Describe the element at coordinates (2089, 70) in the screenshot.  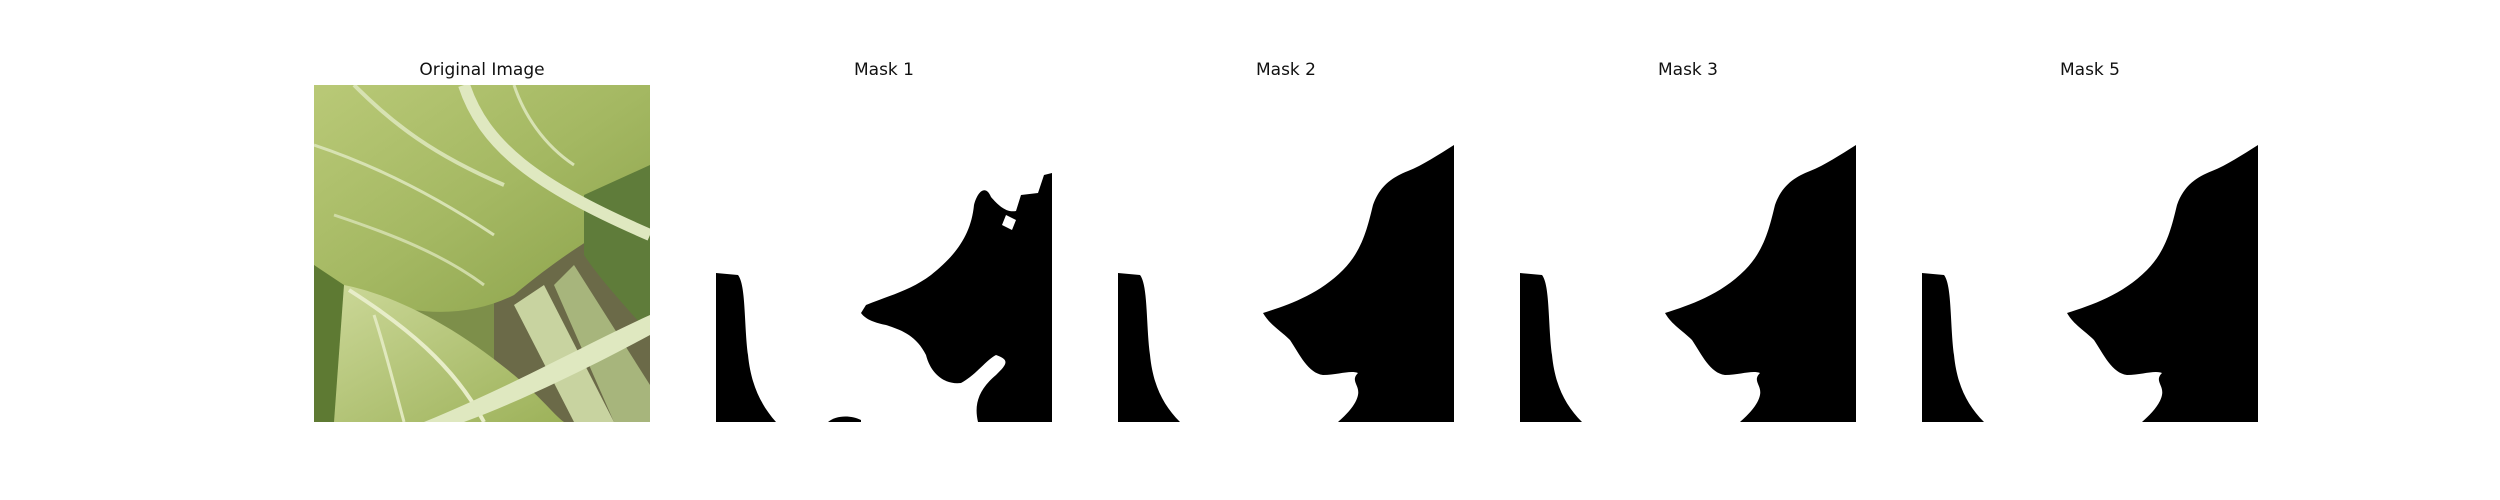
I see `panel-title-mask-5: Mask 5` at that location.